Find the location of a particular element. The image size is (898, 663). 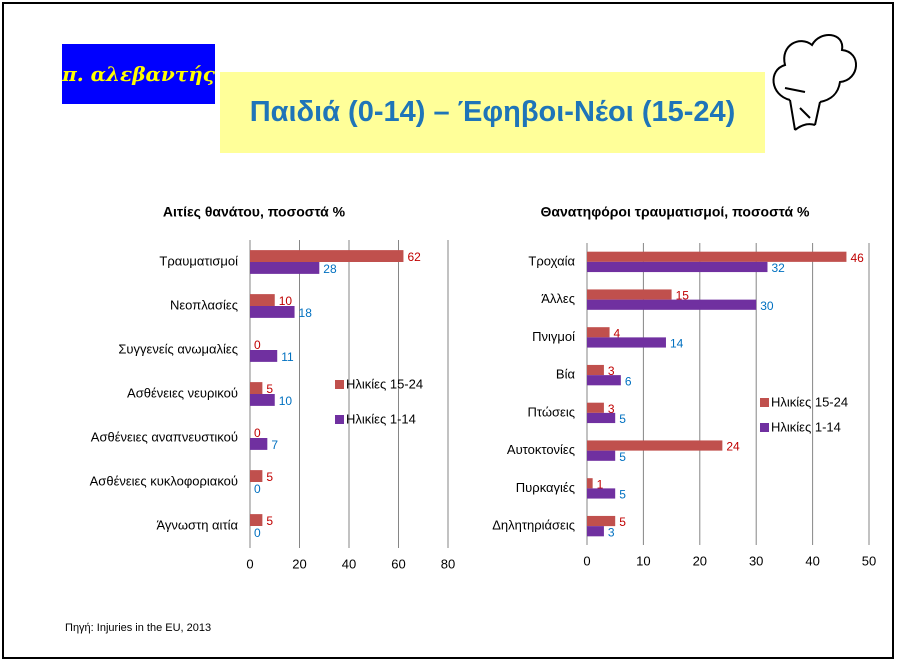

value-label: 7 is located at coordinates (274, 445).